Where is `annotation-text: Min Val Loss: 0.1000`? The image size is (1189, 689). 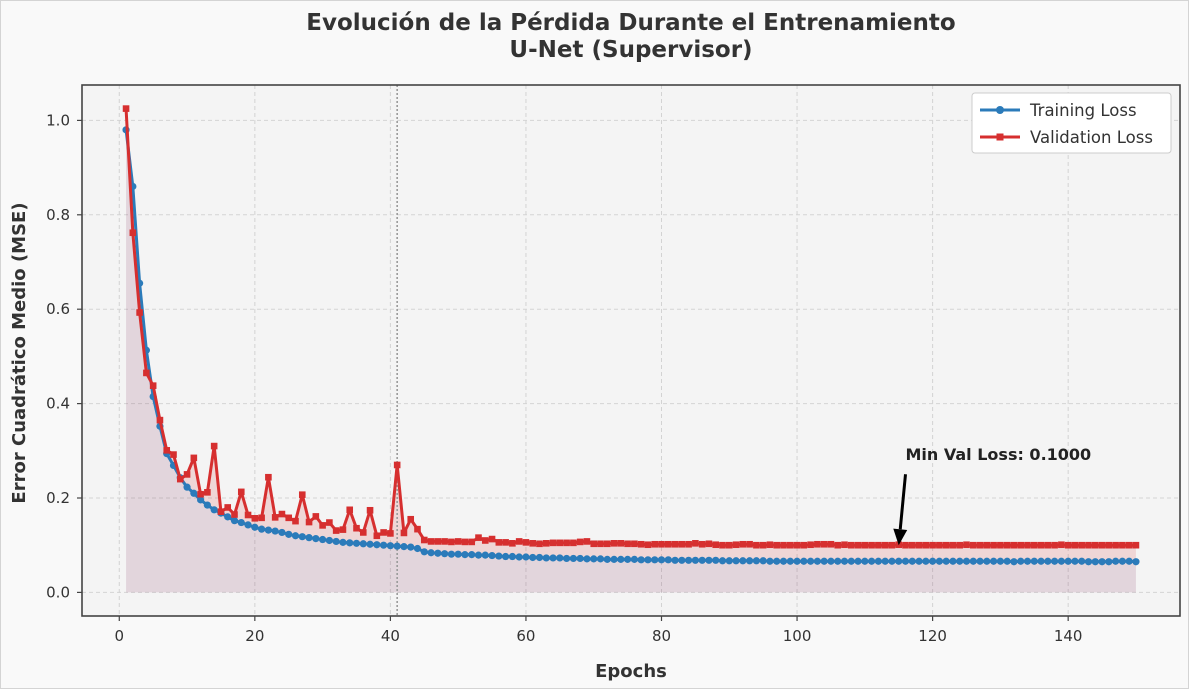
annotation-text: Min Val Loss: 0.1000 is located at coordinates (999, 454).